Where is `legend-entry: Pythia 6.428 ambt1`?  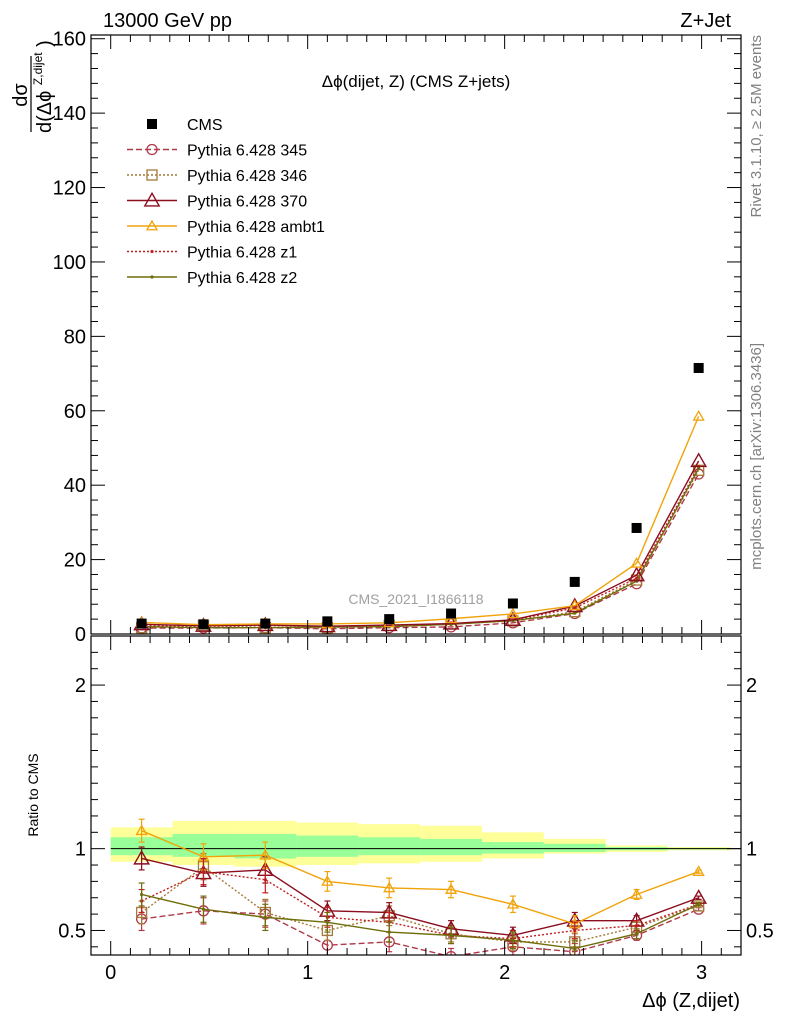 legend-entry: Pythia 6.428 ambt1 is located at coordinates (226, 227).